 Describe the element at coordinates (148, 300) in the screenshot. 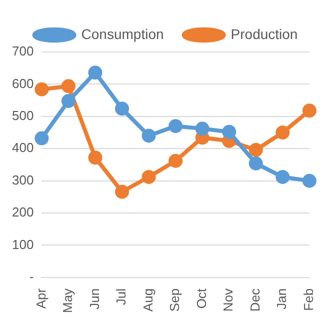

I see `x-tick-label: Aug` at that location.